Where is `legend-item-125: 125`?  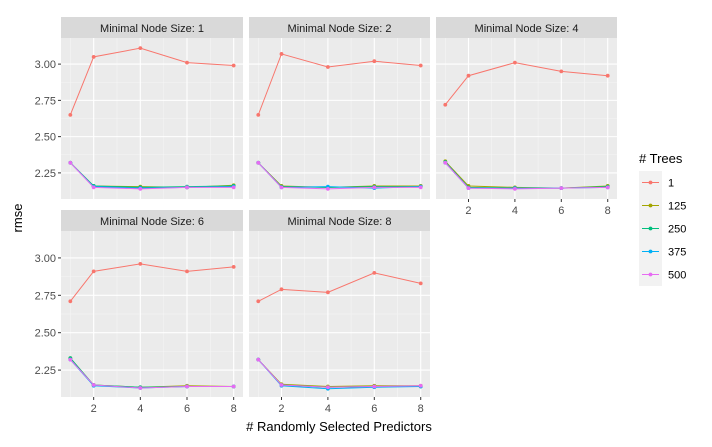
legend-item-125: 125 is located at coordinates (662, 205).